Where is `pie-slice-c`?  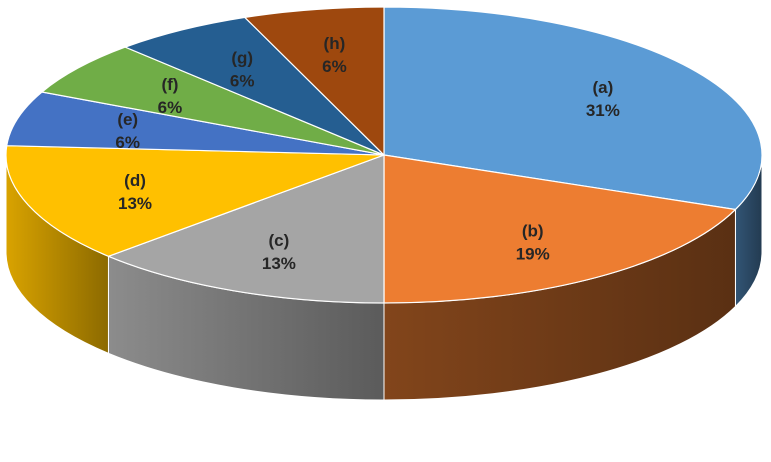
pie-slice-c is located at coordinates (246, 229).